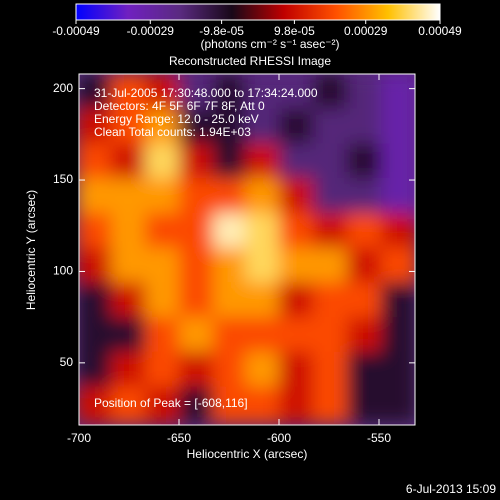  Describe the element at coordinates (279, 438) in the screenshot. I see `x-tick-label: -600` at that location.